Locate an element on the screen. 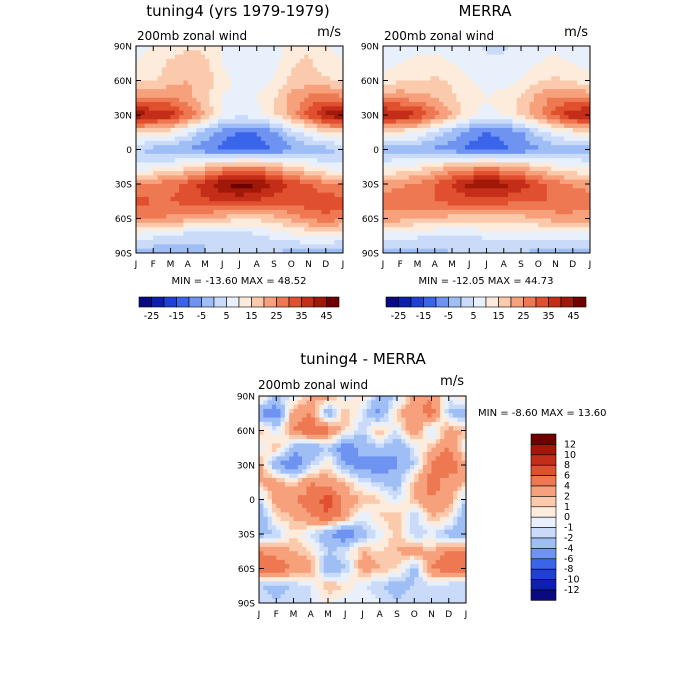  panel-merra-title: MERRA is located at coordinates (486, 11).